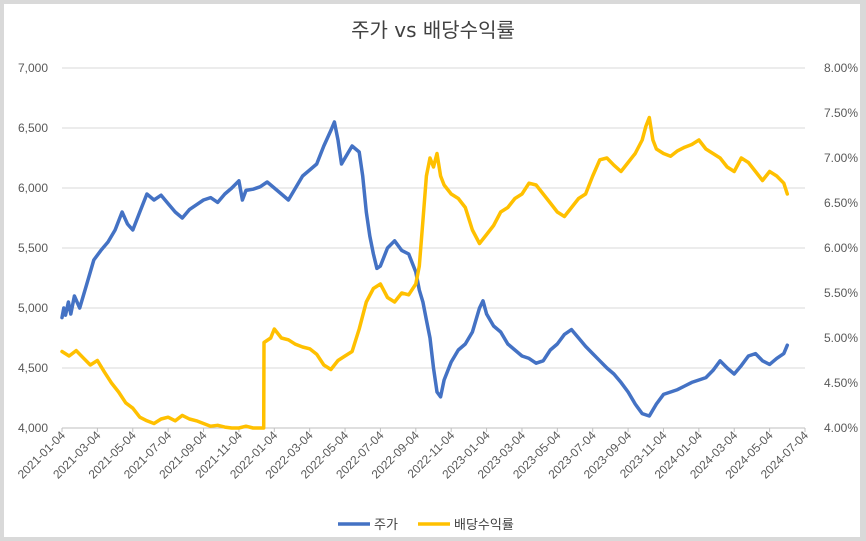  What do you see at coordinates (33, 368) in the screenshot?
I see `y-left-tick-label: 4,500` at bounding box center [33, 368].